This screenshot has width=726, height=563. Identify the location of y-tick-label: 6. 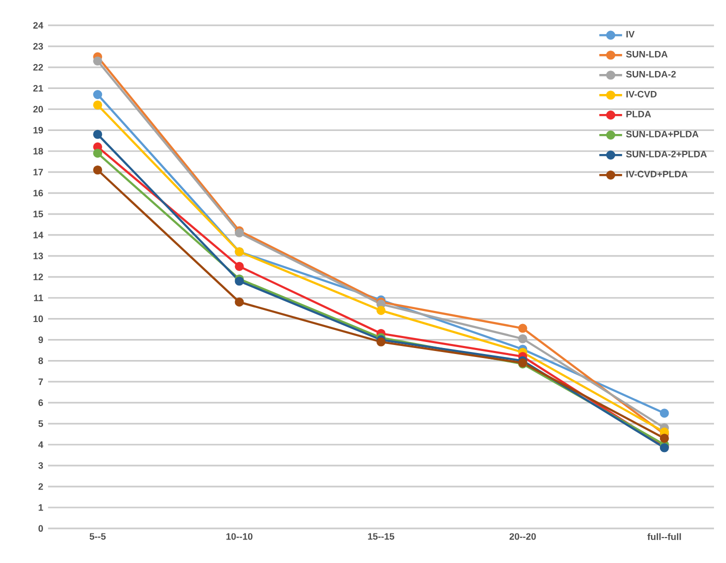
(40, 402).